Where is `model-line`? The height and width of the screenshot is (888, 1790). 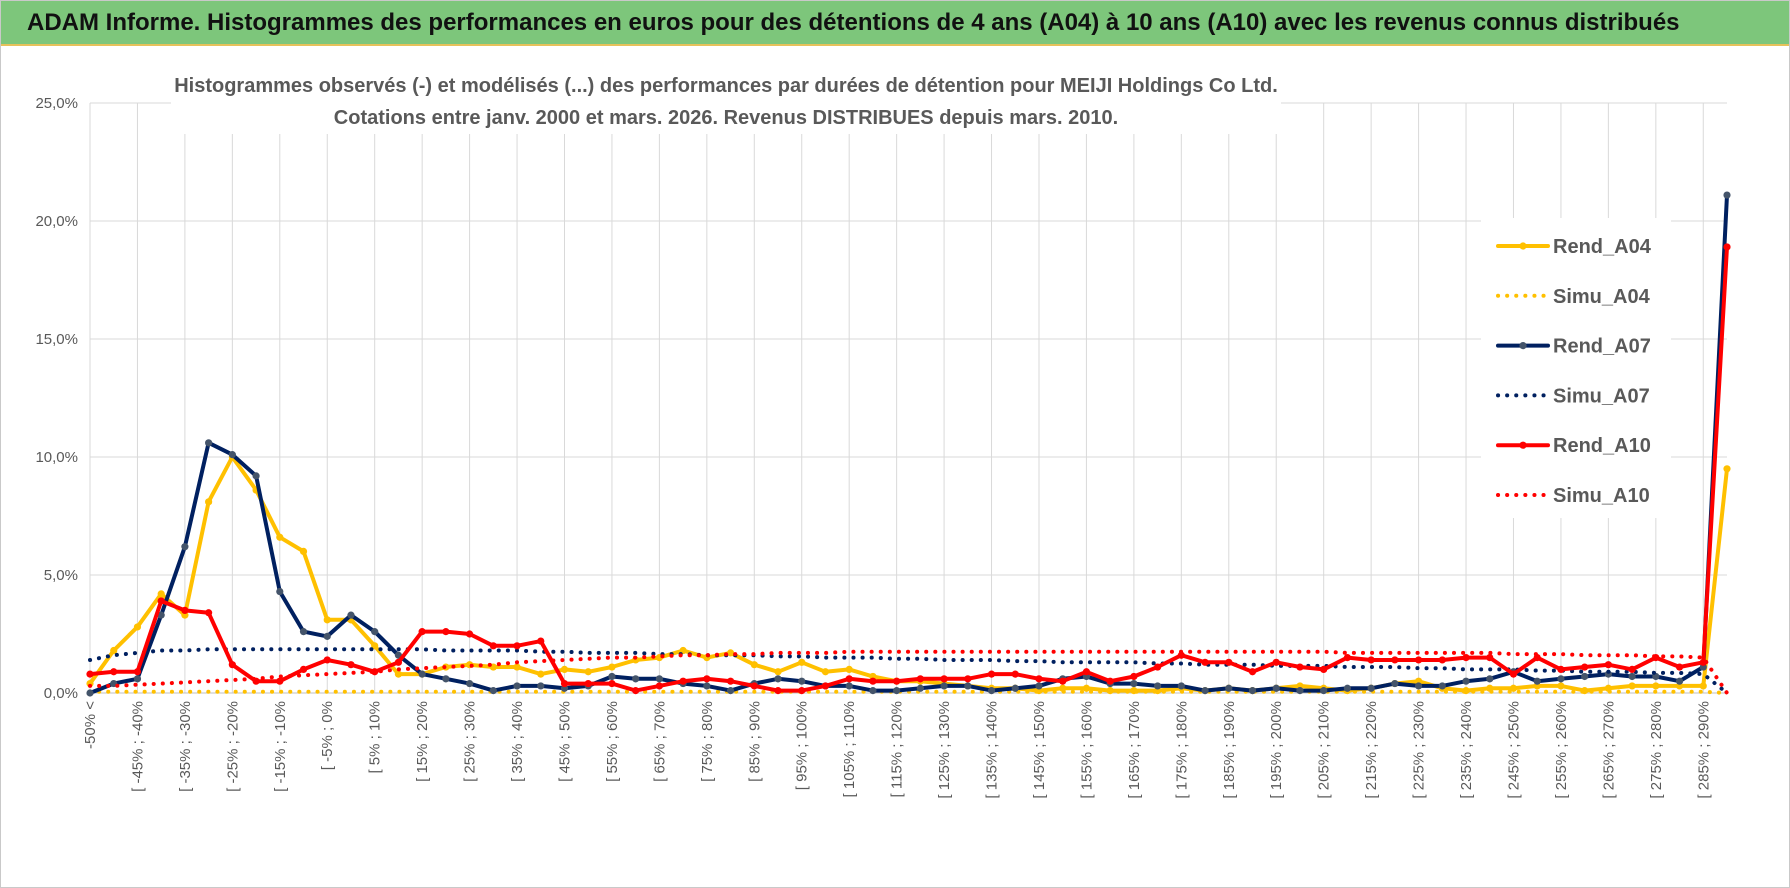 model-line is located at coordinates (908, 671).